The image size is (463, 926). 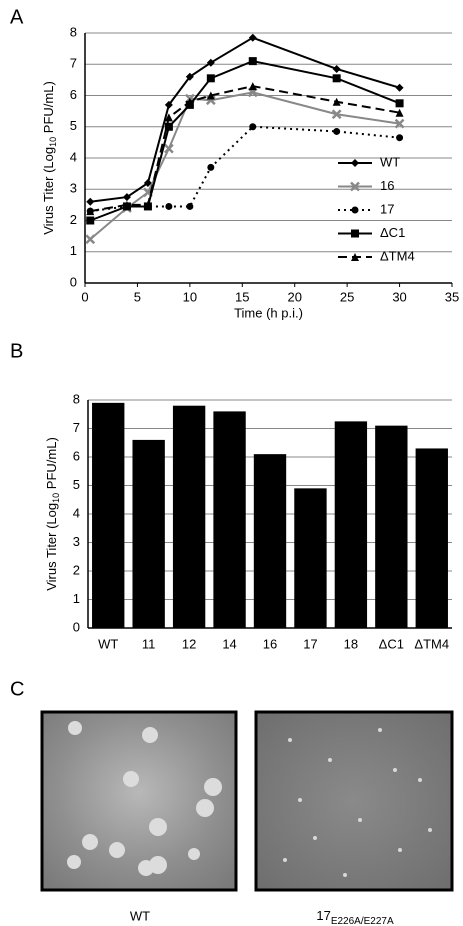 I want to click on legend-label: 16, so click(x=387, y=185).